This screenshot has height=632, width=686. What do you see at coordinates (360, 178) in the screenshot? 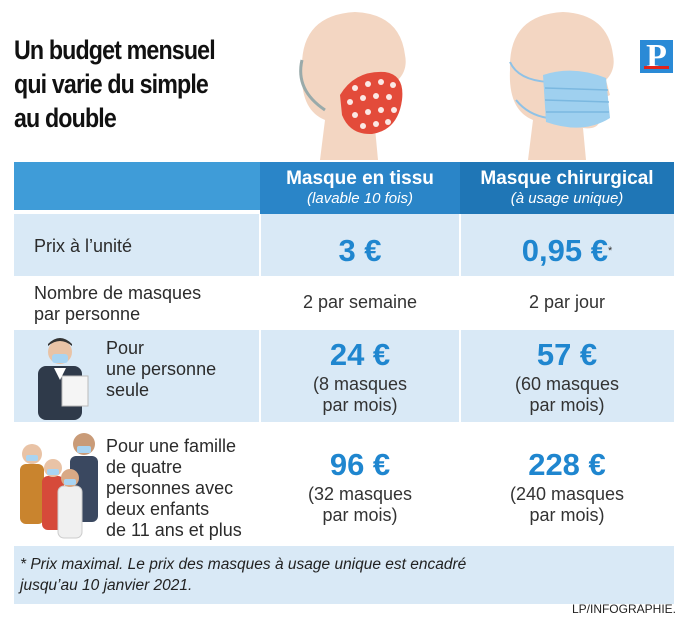
I see `header-fabric-title: Masque en tissu` at bounding box center [360, 178].